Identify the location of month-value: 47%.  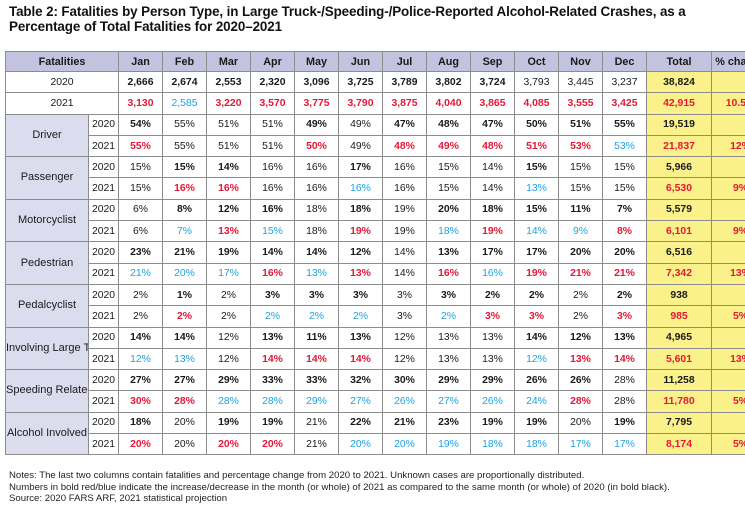
(404, 124).